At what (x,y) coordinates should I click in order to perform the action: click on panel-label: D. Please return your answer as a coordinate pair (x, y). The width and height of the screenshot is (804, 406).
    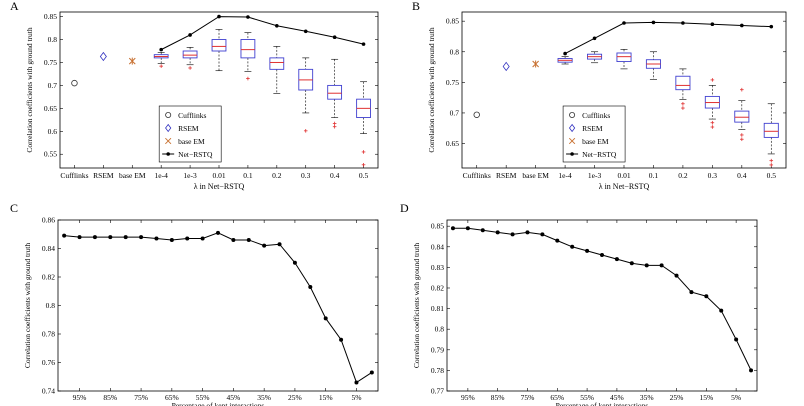
    Looking at the image, I should click on (404, 208).